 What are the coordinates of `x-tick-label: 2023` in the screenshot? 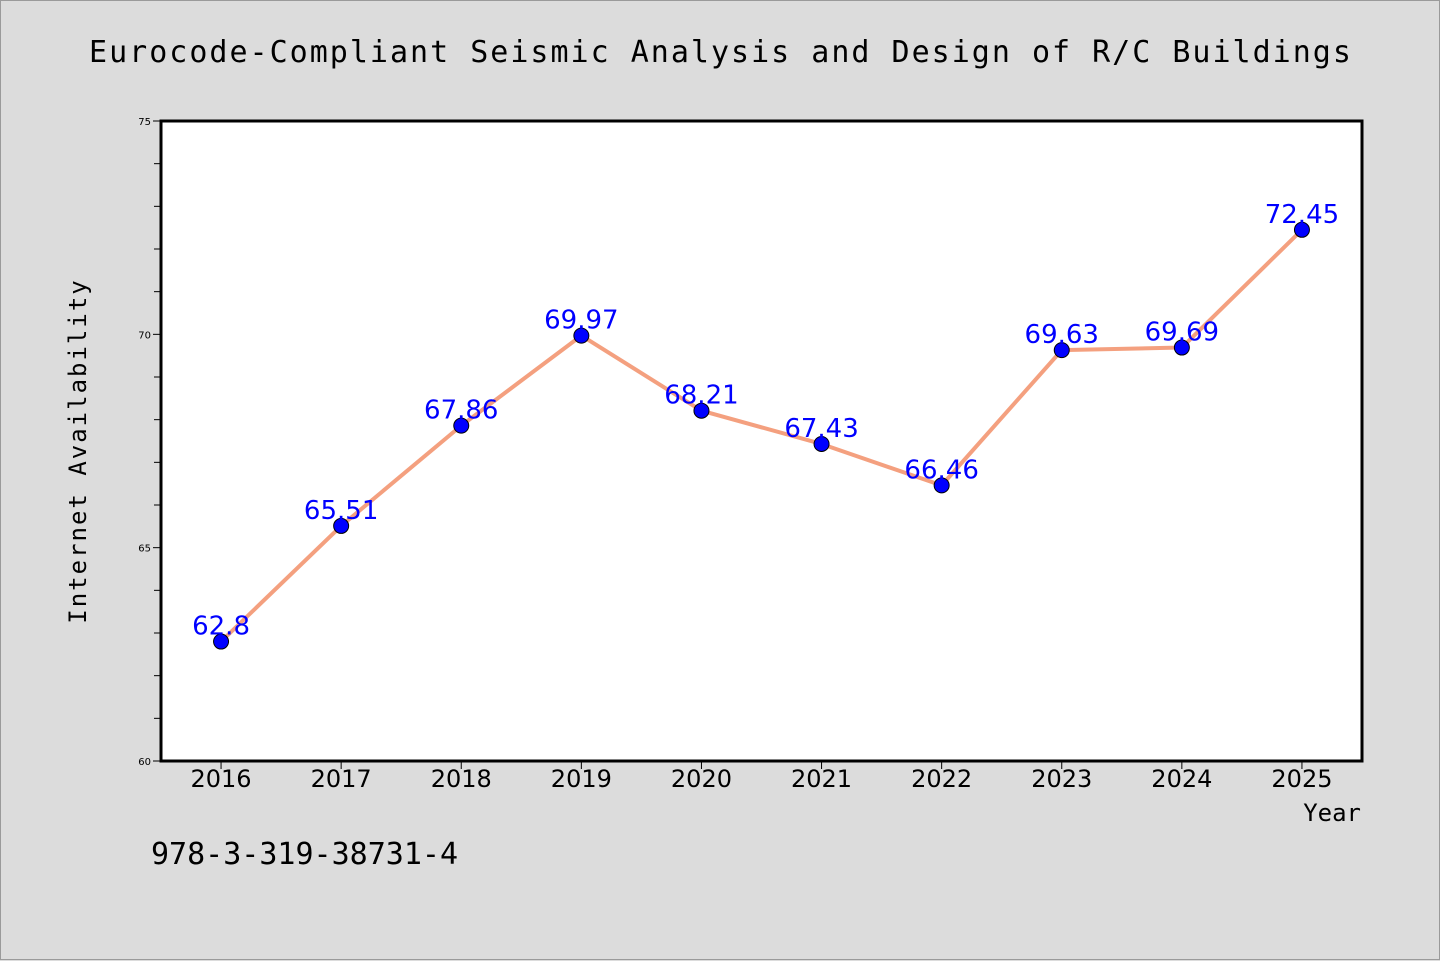 It's located at (1061, 779).